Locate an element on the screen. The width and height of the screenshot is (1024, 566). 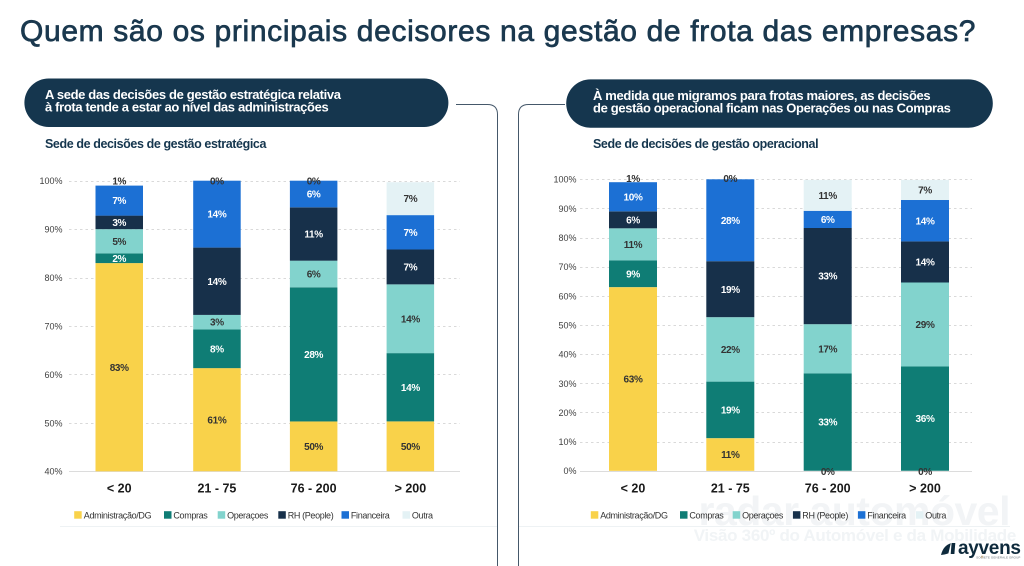
svg-text: 8% is located at coordinates (217, 349).